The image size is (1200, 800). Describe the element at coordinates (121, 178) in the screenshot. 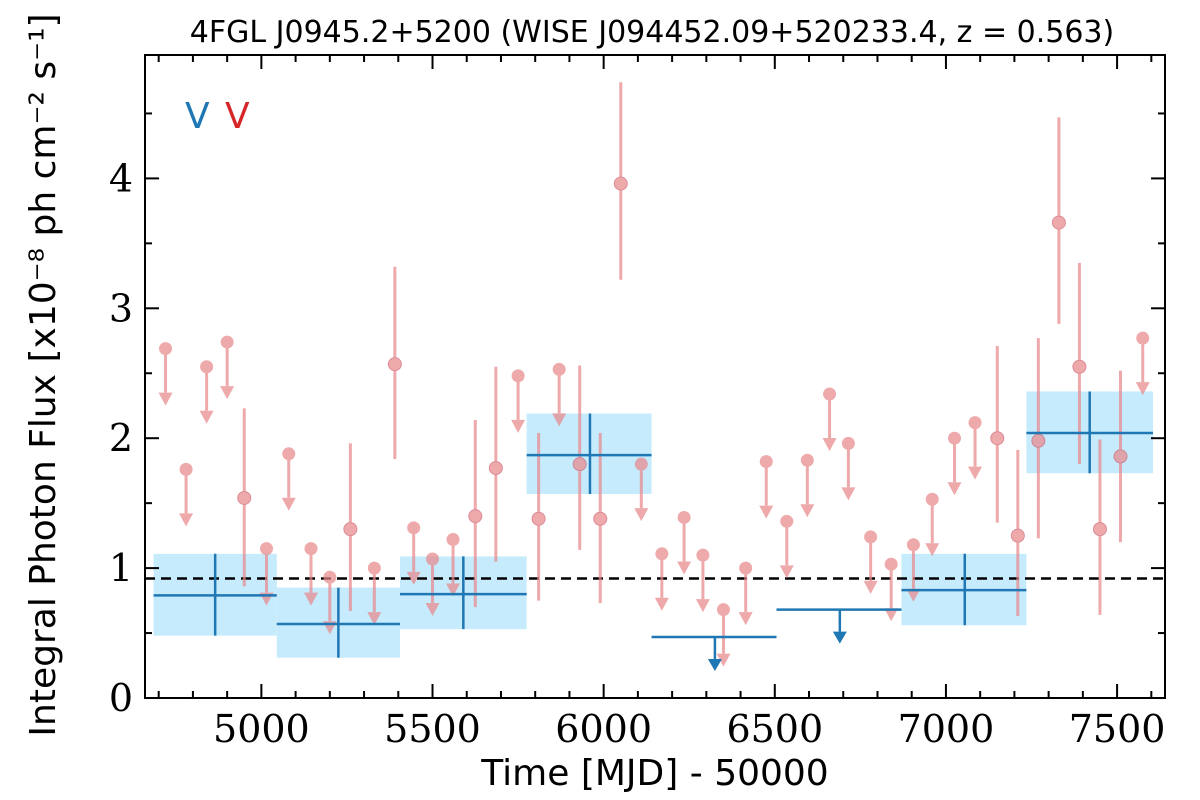

I see `y-tick-label: 4` at that location.